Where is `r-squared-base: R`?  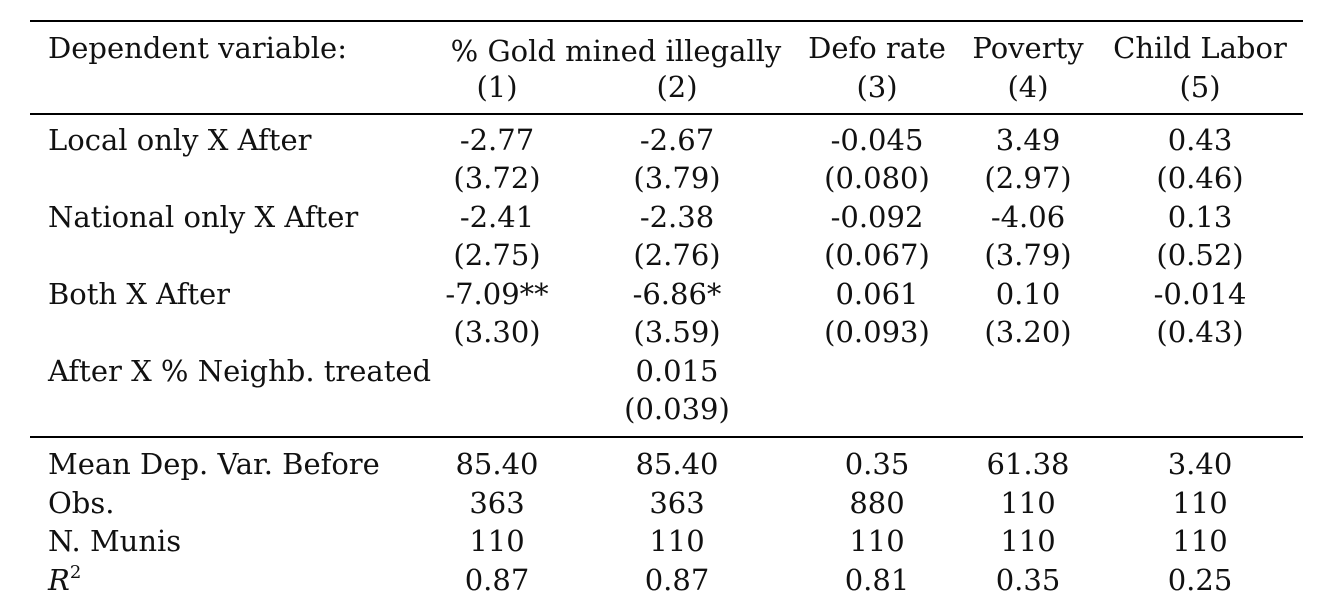 r-squared-base: R is located at coordinates (59, 580).